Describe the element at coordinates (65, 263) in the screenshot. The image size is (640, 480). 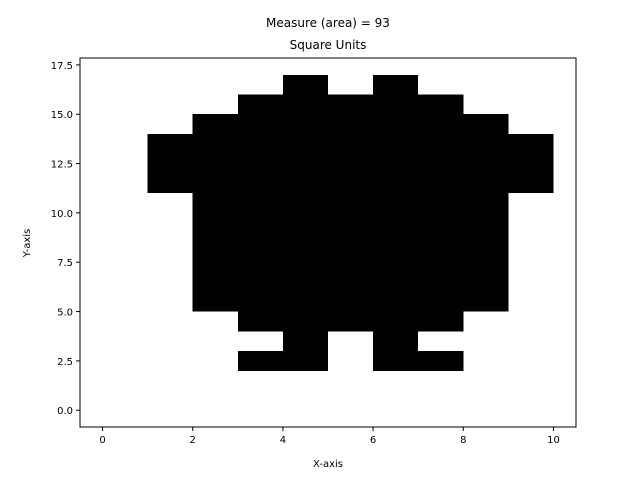
I see `y-tick-label: 7.5` at that location.